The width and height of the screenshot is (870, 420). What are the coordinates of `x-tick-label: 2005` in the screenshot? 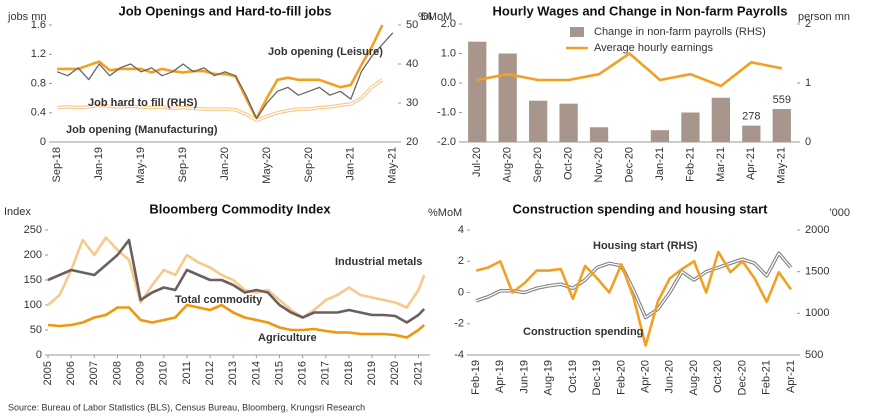 It's located at (48, 373).